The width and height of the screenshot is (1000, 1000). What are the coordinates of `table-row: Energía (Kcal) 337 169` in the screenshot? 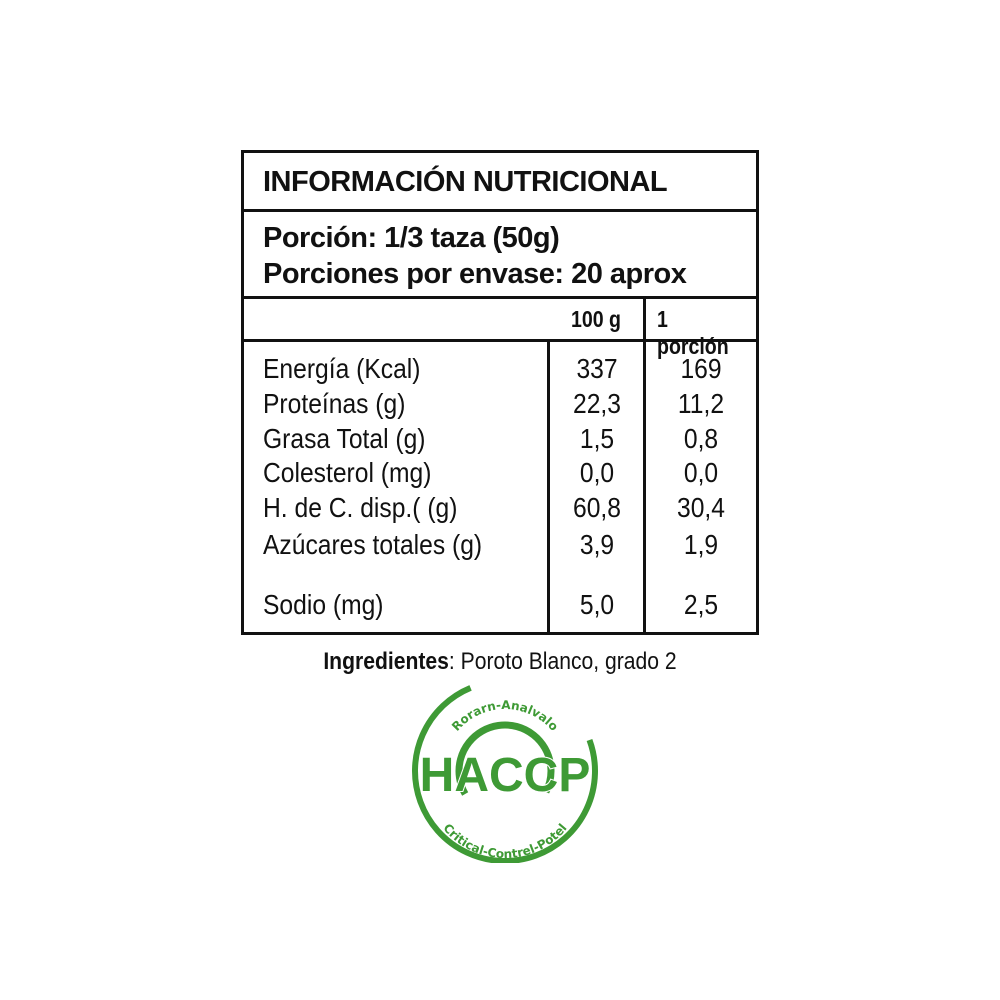 It's located at (500, 370).